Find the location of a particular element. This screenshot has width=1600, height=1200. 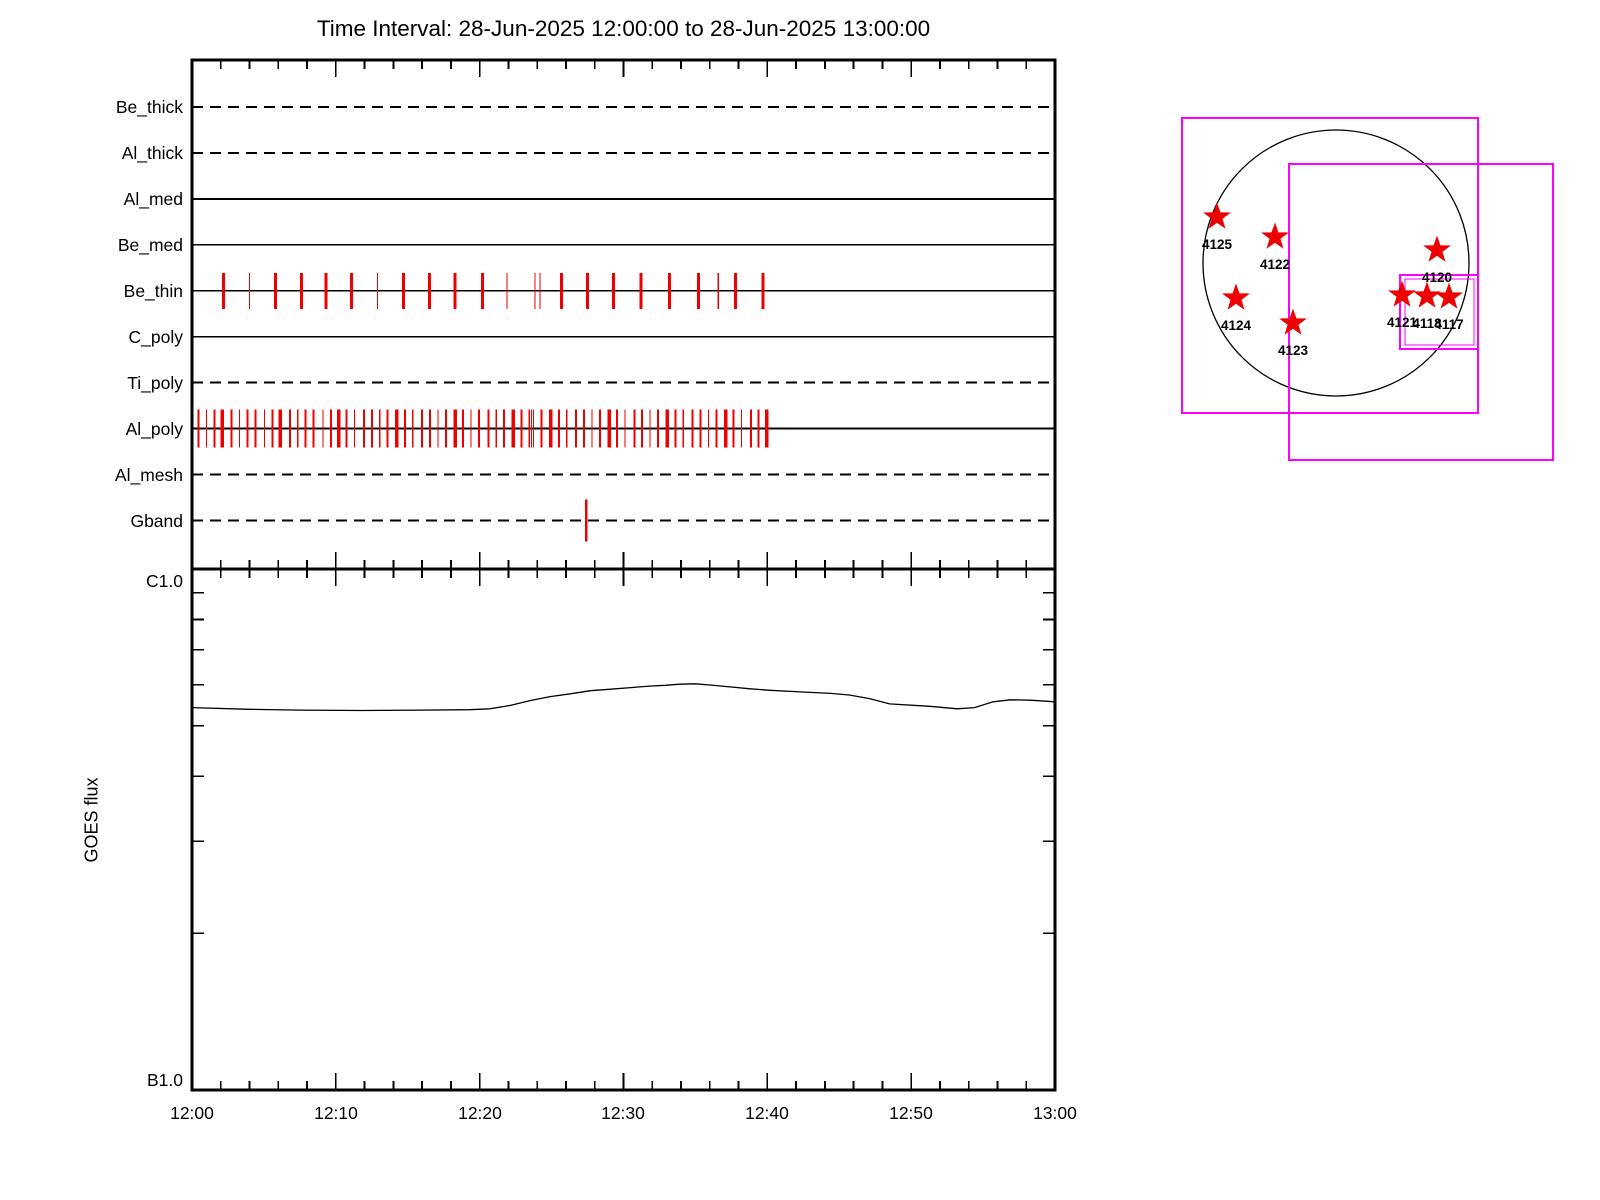

filter-label-al-mesh: Al_mesh is located at coordinates (148, 475).